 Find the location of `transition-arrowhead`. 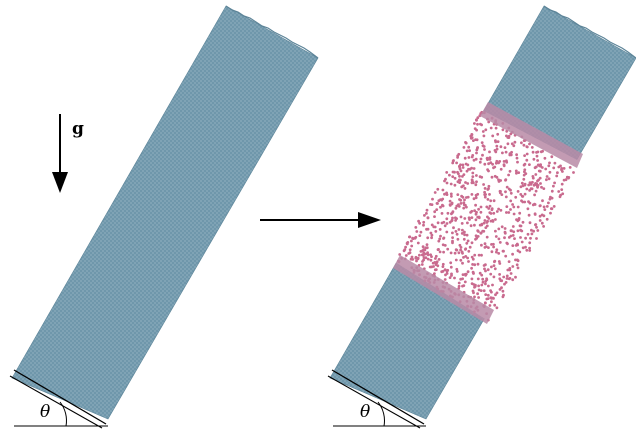

transition-arrowhead is located at coordinates (369, 220).